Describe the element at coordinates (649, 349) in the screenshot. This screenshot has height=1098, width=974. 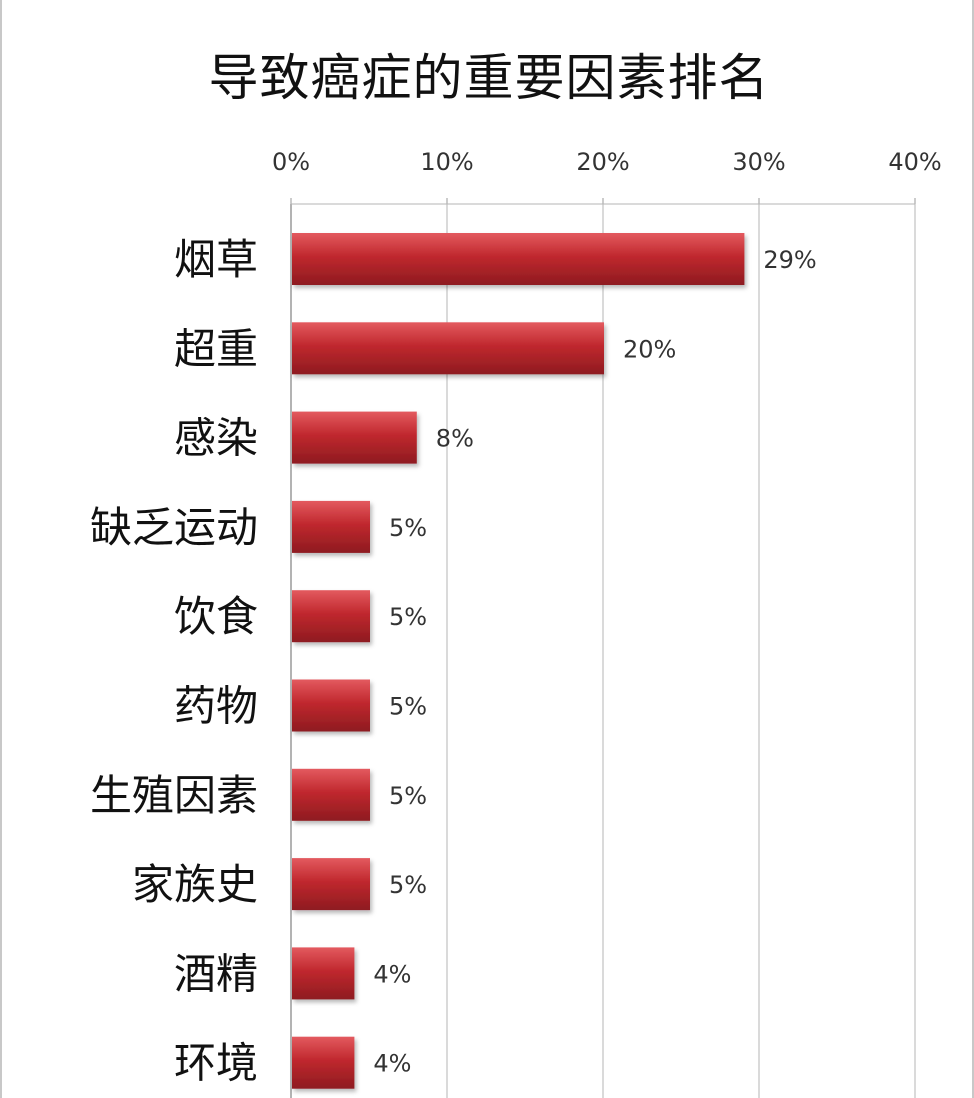
I see `data-label: 20%` at that location.